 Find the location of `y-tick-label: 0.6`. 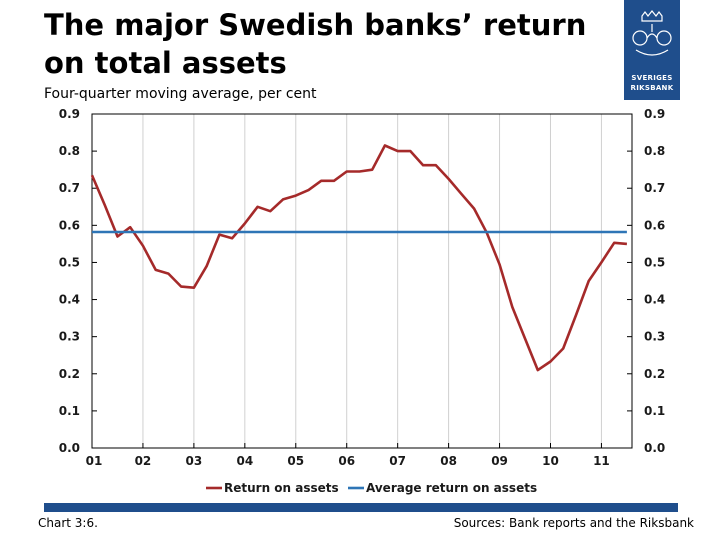

y-tick-label: 0.6 is located at coordinates (69, 225).